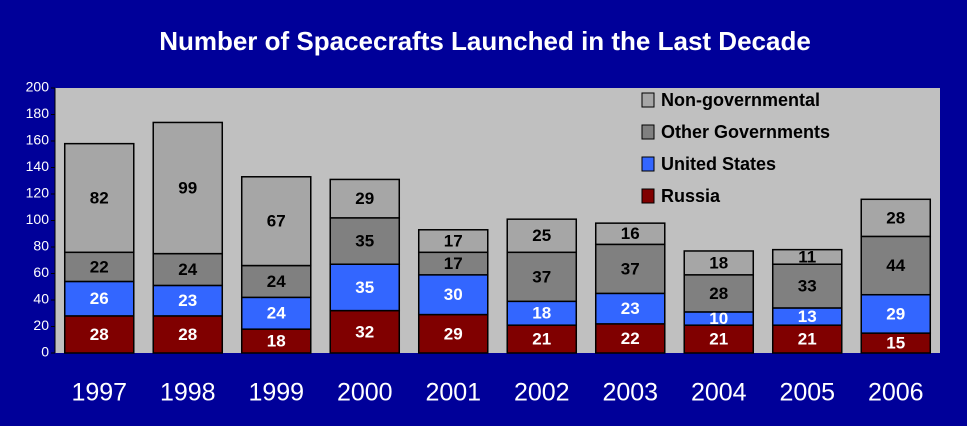 This screenshot has width=967, height=426. Describe the element at coordinates (895, 343) in the screenshot. I see `data-label: 15` at that location.